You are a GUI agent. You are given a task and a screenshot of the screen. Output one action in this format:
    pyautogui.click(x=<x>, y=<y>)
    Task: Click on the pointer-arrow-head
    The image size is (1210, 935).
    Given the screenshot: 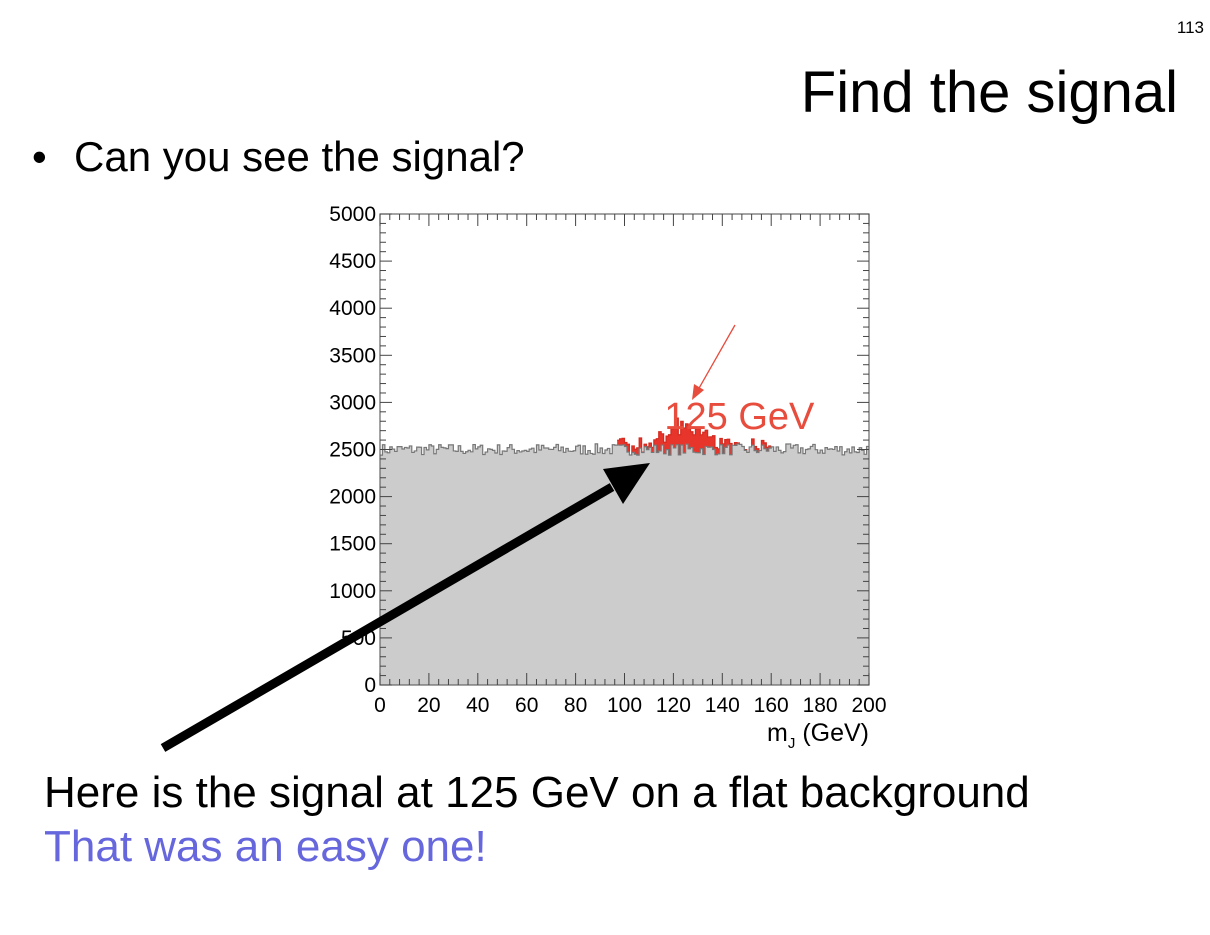 What is the action you would take?
    pyautogui.click(x=626, y=483)
    